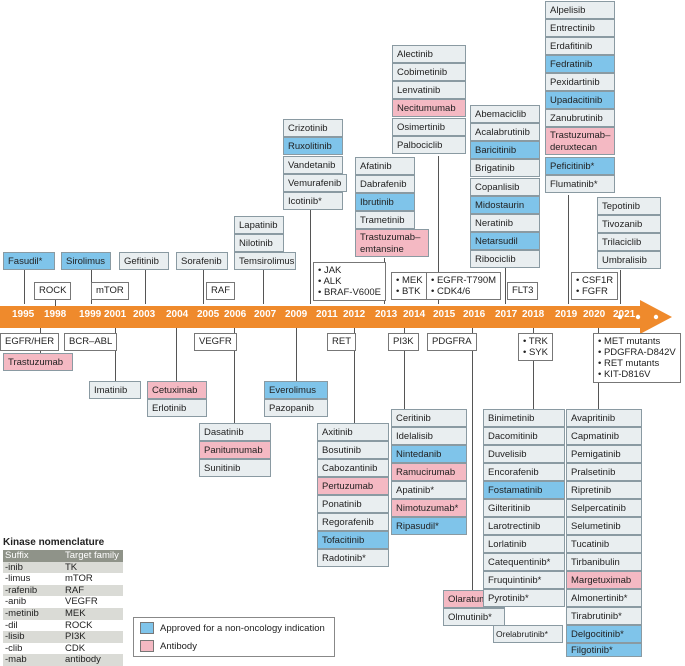 The width and height of the screenshot is (685, 666). What do you see at coordinates (604, 490) in the screenshot?
I see `drug-ripretinib: Ripretinib` at bounding box center [604, 490].